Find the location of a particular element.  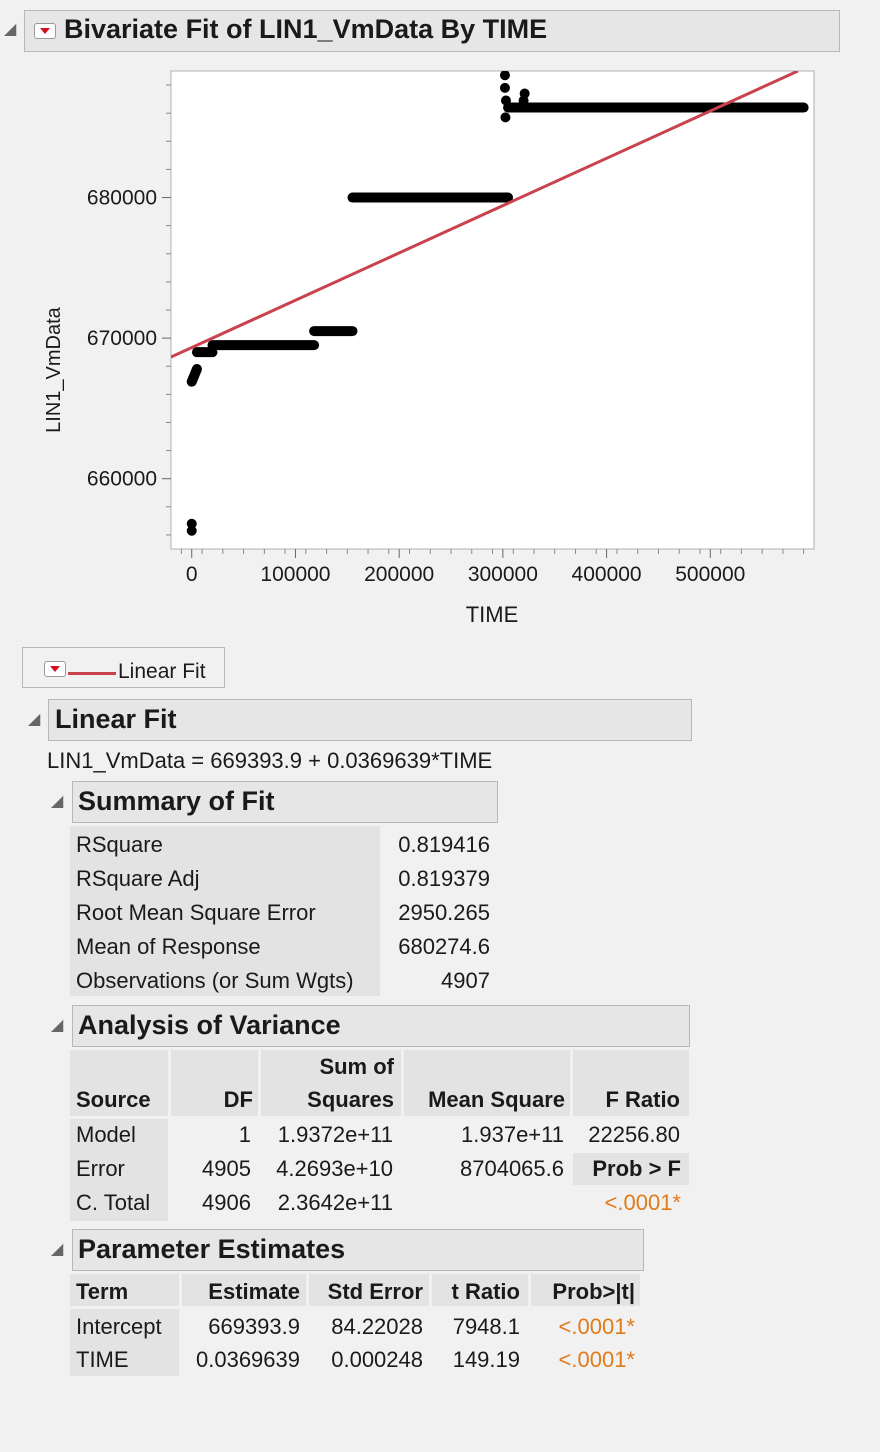

y-tick-label: 660000 is located at coordinates (122, 479).